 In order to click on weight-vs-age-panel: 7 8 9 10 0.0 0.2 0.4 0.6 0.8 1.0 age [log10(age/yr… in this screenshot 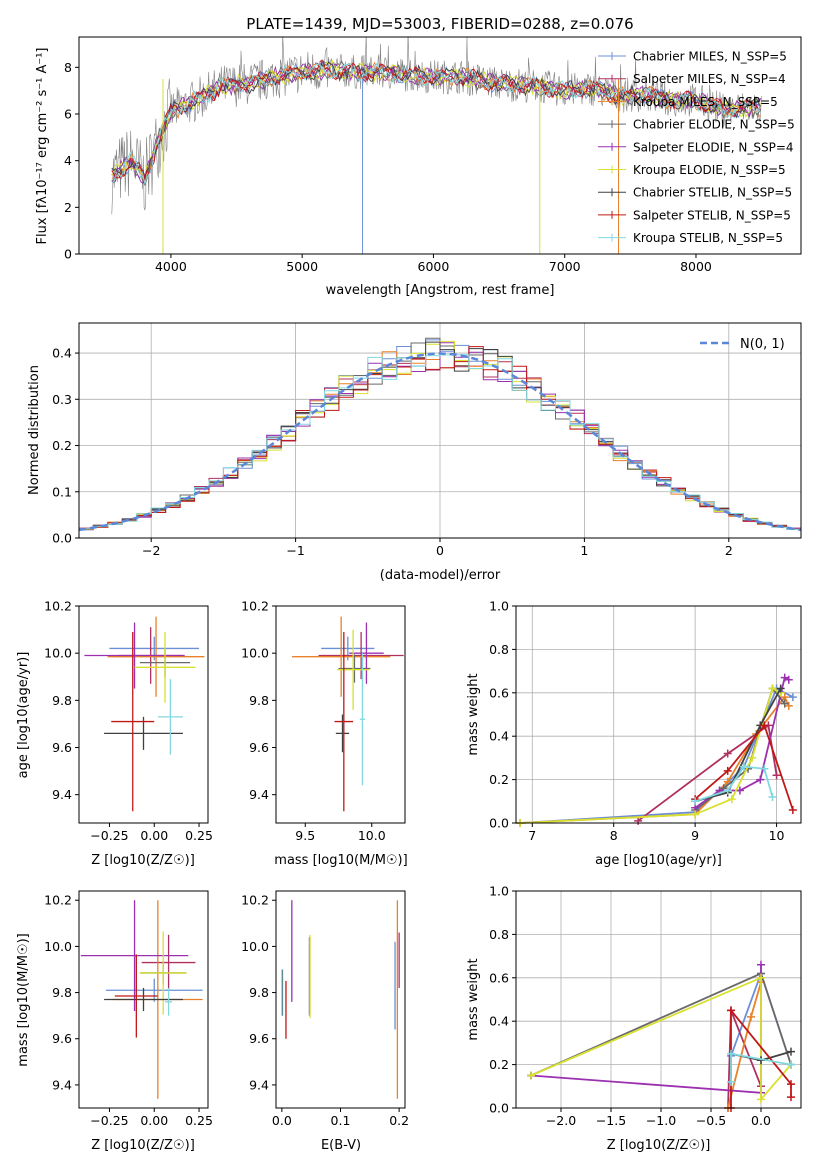, I will do `click(634, 733)`.